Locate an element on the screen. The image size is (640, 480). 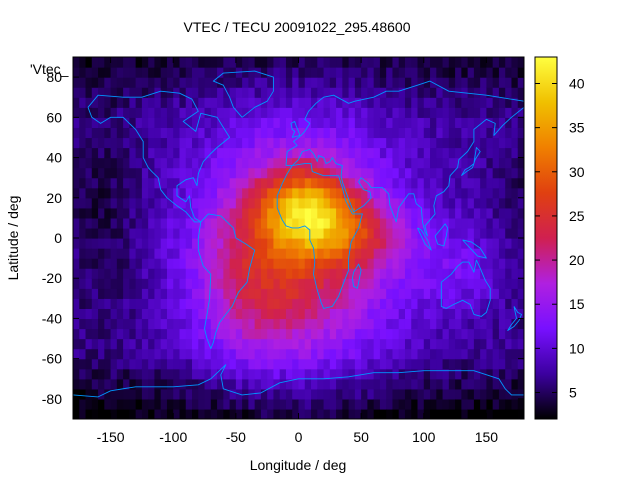
coastline-antarctica is located at coordinates (298, 381).